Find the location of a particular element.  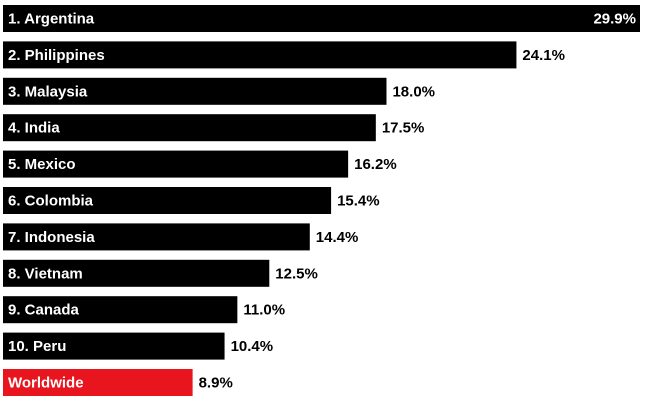

value-label: 15.4% is located at coordinates (358, 200).